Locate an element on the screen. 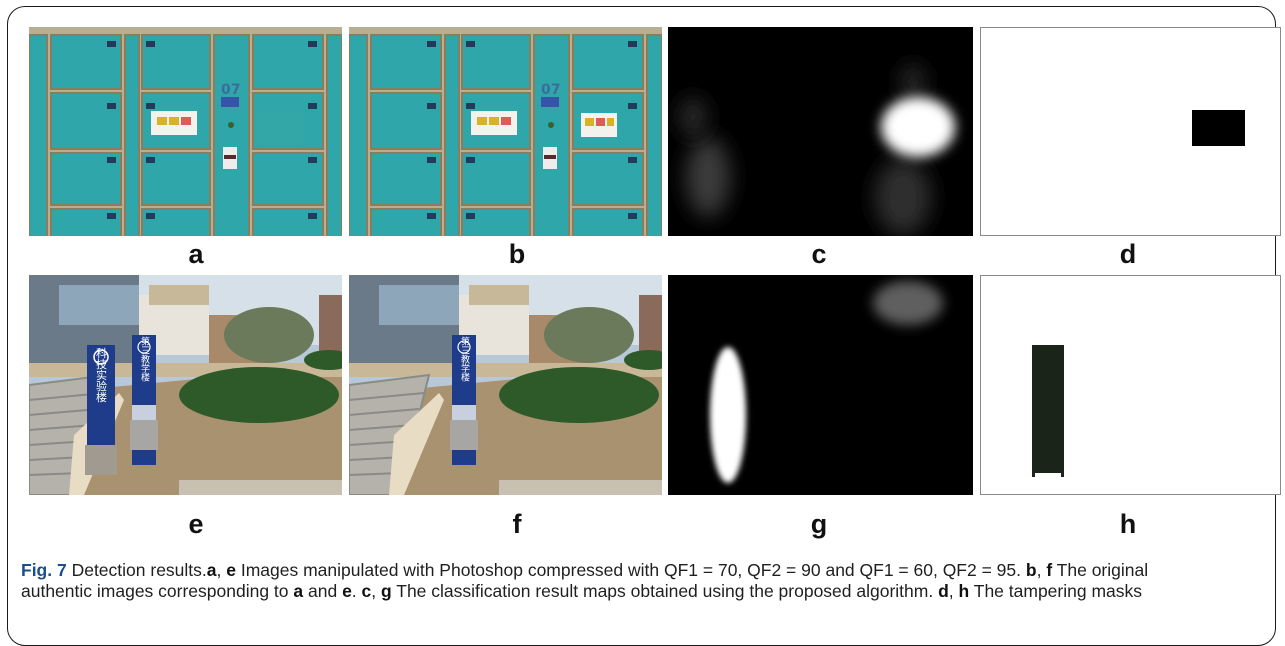 This screenshot has height=646, width=1285. tampering-mask-h is located at coordinates (1130, 385).